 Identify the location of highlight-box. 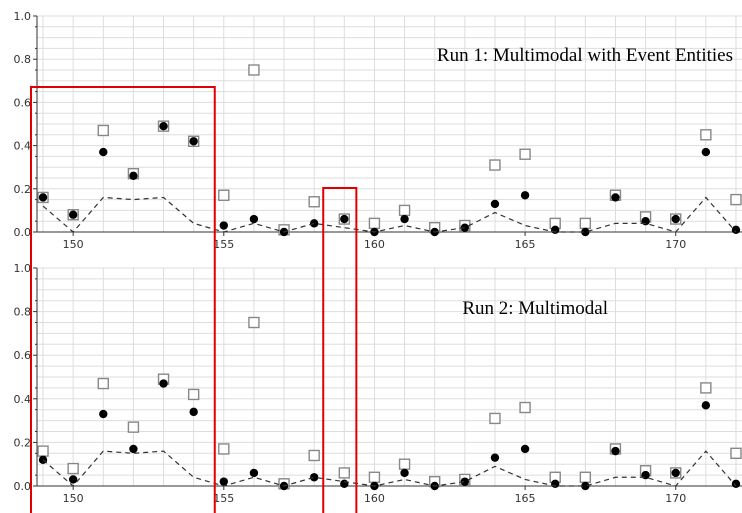
(340, 350).